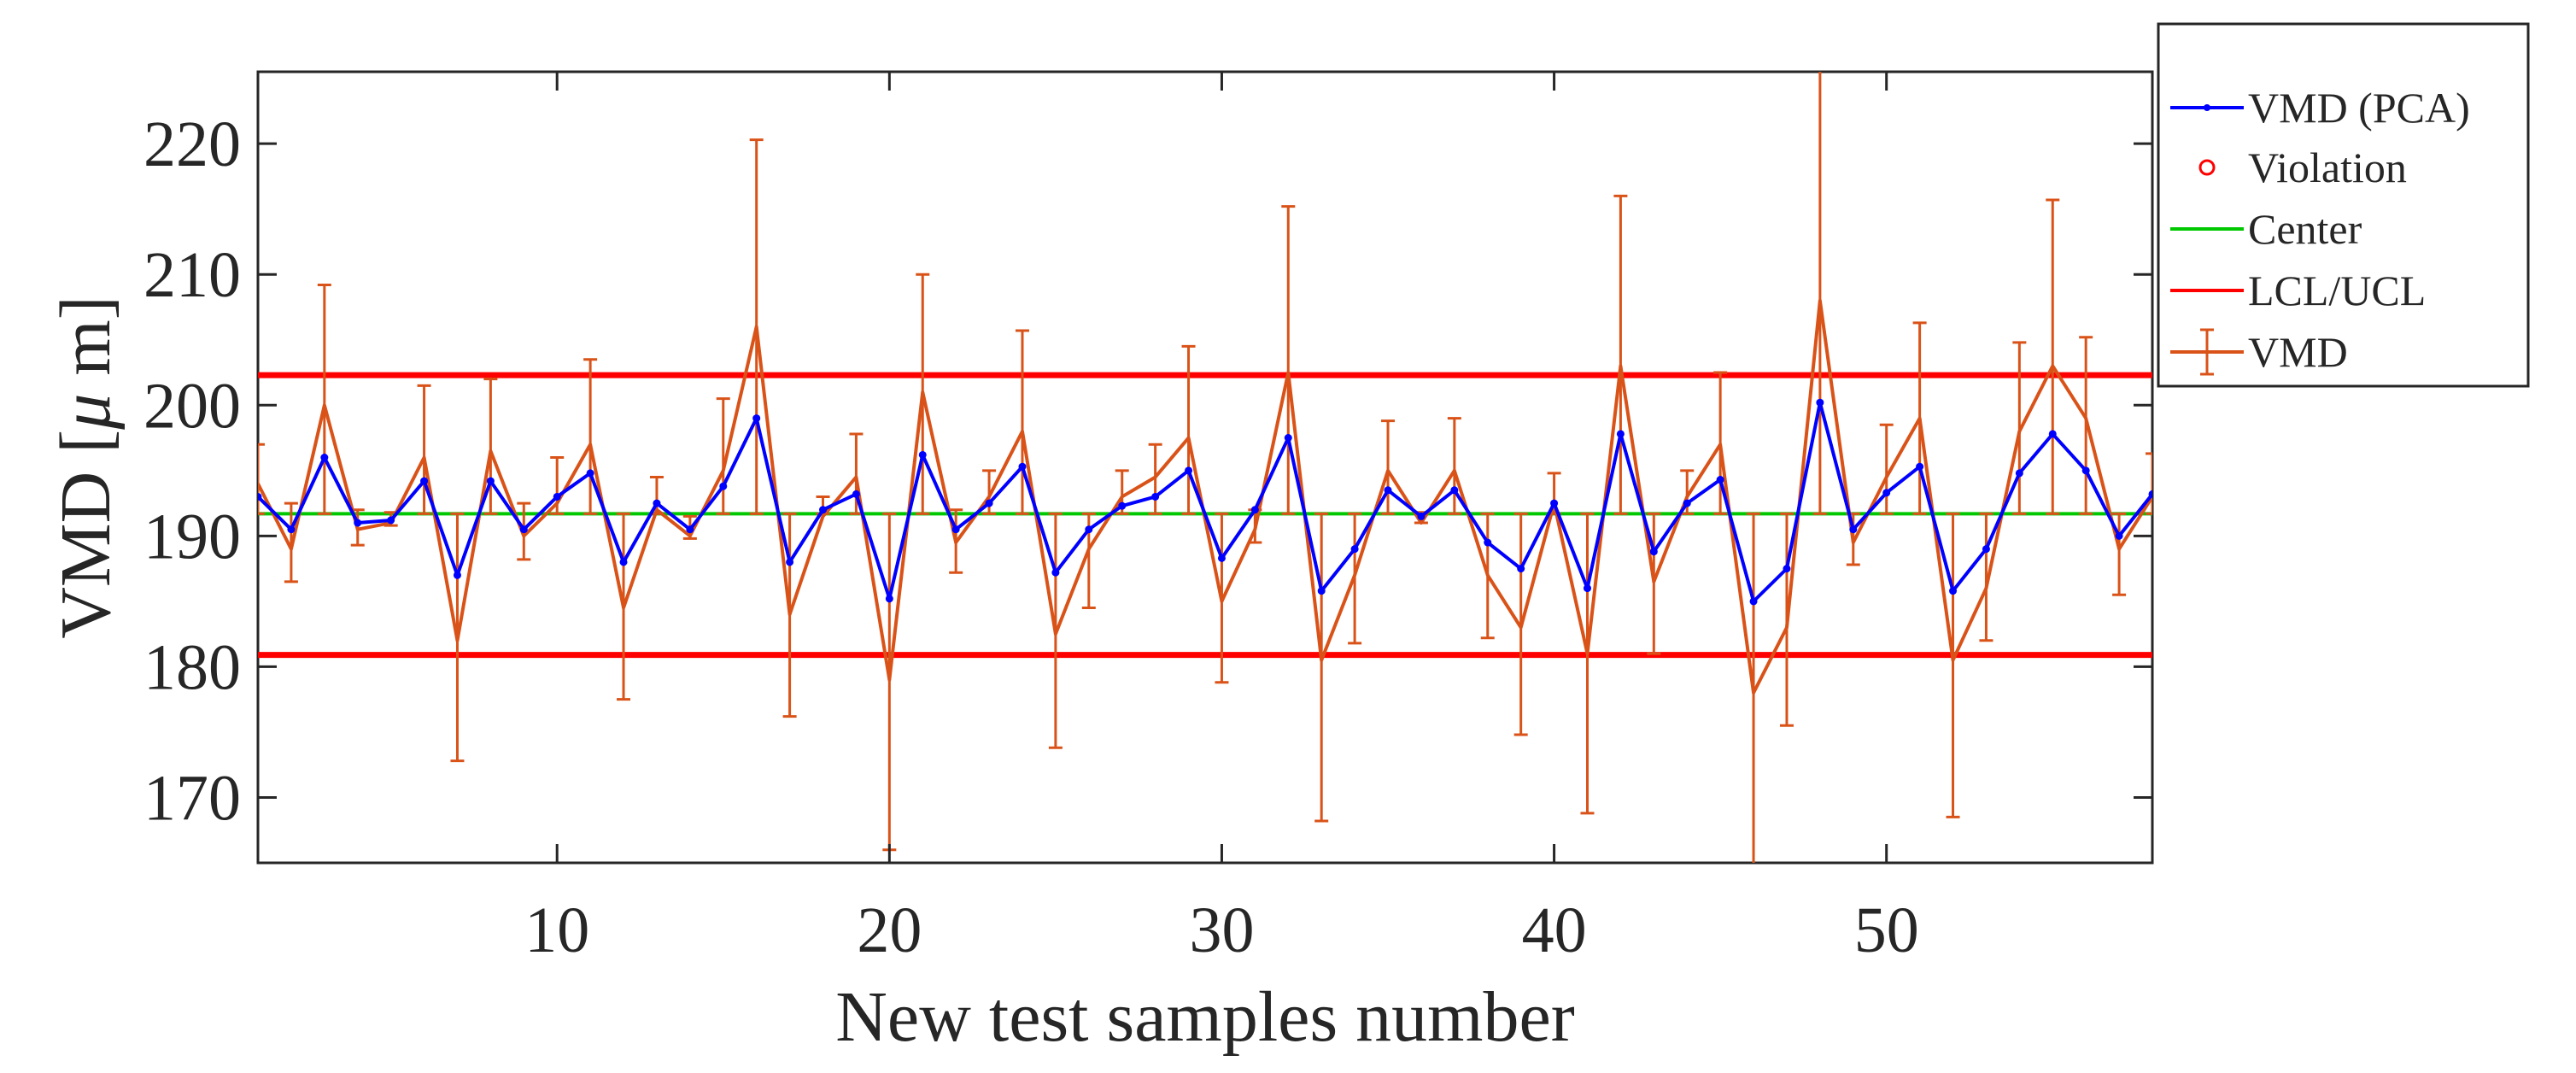 The width and height of the screenshot is (2576, 1073). What do you see at coordinates (86, 412) in the screenshot?
I see `y-axis-label-mu: μ` at bounding box center [86, 412].